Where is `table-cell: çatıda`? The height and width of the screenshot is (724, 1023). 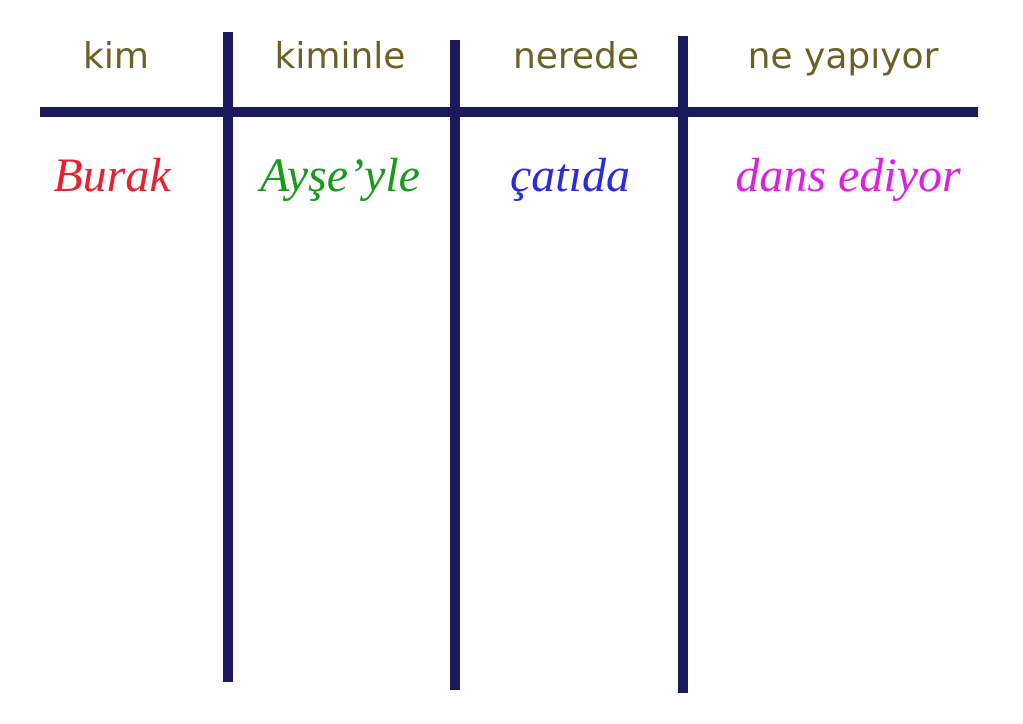 table-cell: çatıda is located at coordinates (570, 175).